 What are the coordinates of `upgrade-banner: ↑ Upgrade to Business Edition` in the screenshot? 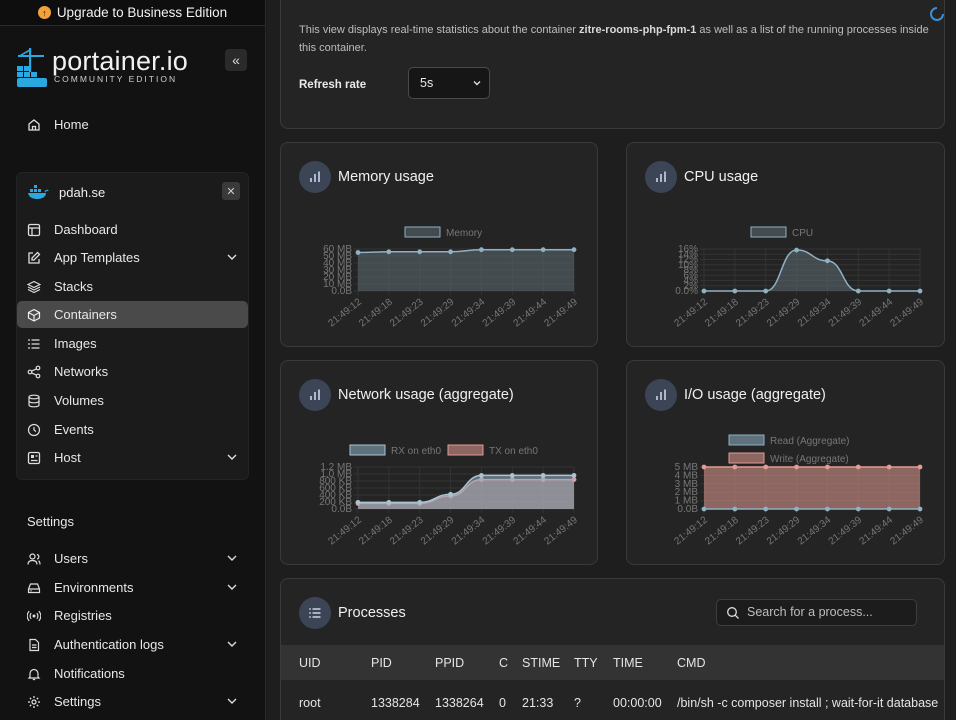 It's located at (132, 13).